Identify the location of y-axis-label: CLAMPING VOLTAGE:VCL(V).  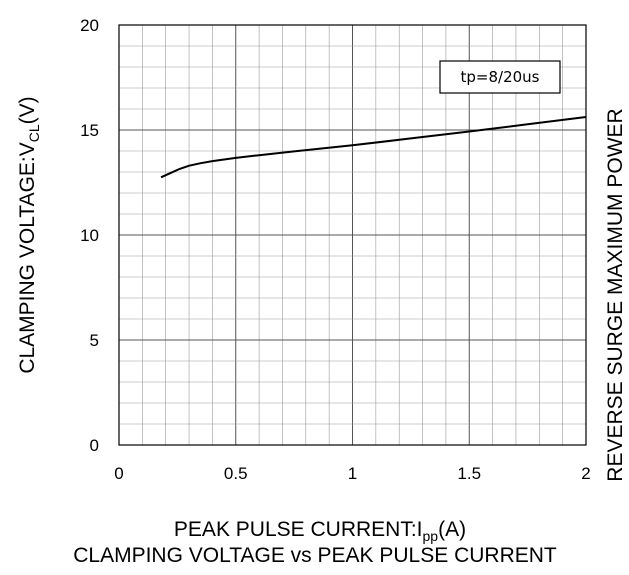
(29, 234).